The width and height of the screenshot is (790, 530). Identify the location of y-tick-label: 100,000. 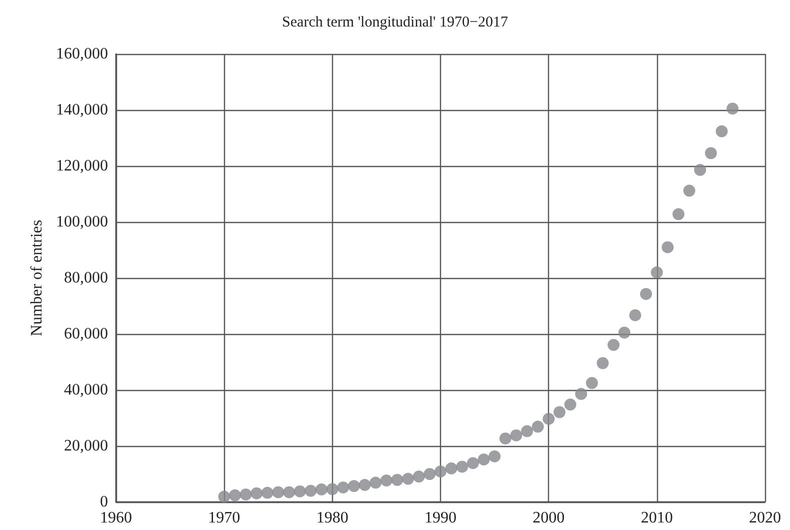
(82, 222).